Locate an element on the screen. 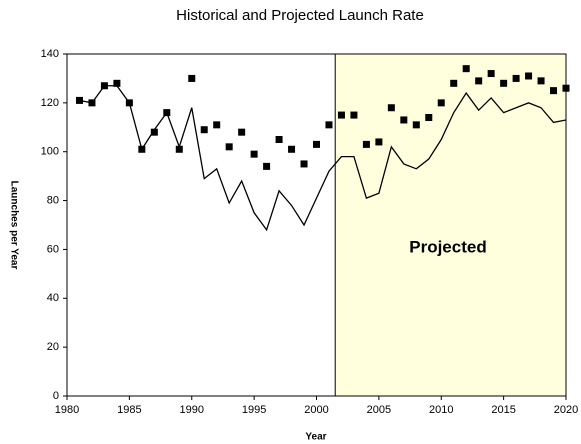 The image size is (581, 444). y-tick-label: 0 is located at coordinates (56, 396).